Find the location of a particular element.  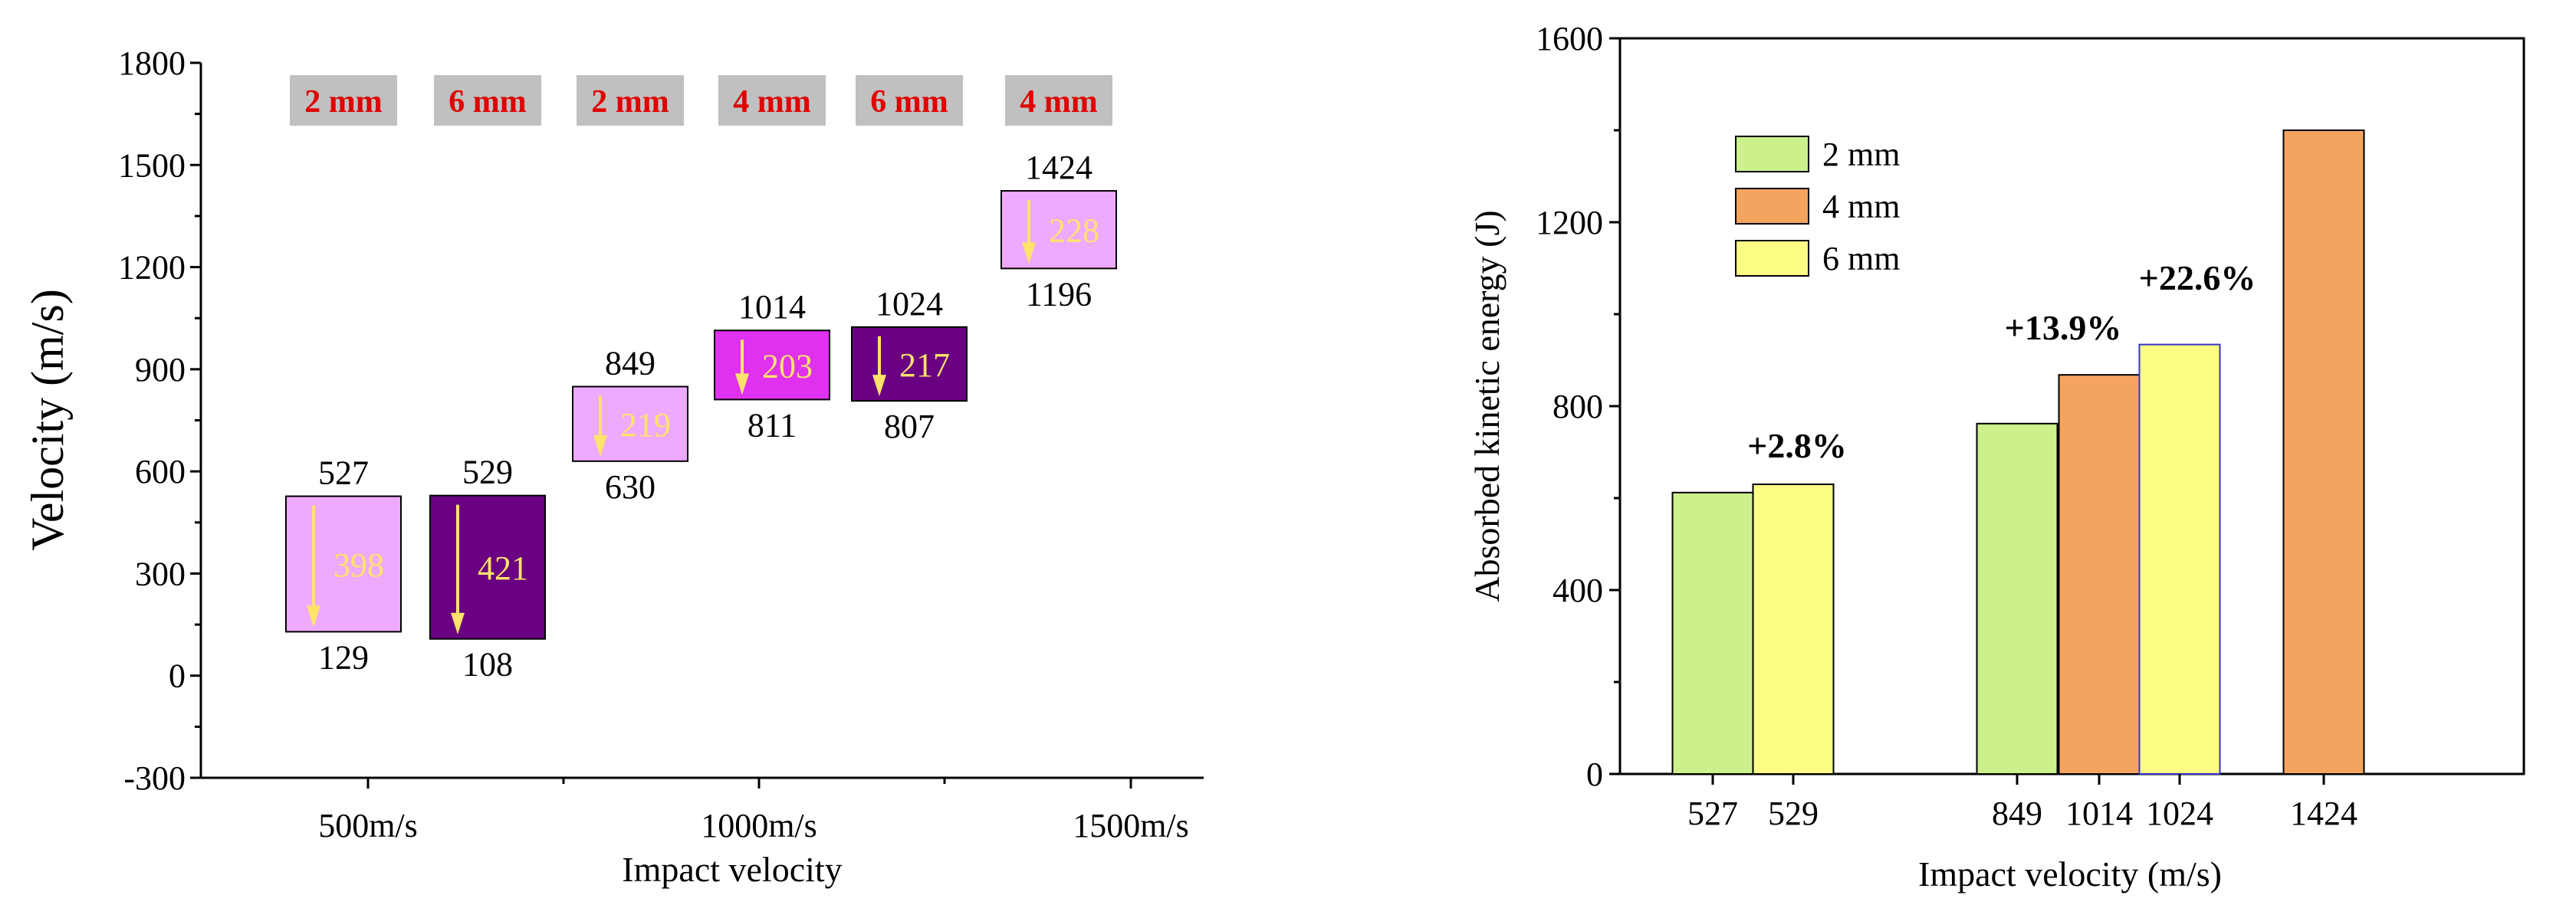

right-y-tick-label: 0 is located at coordinates (1594, 774).